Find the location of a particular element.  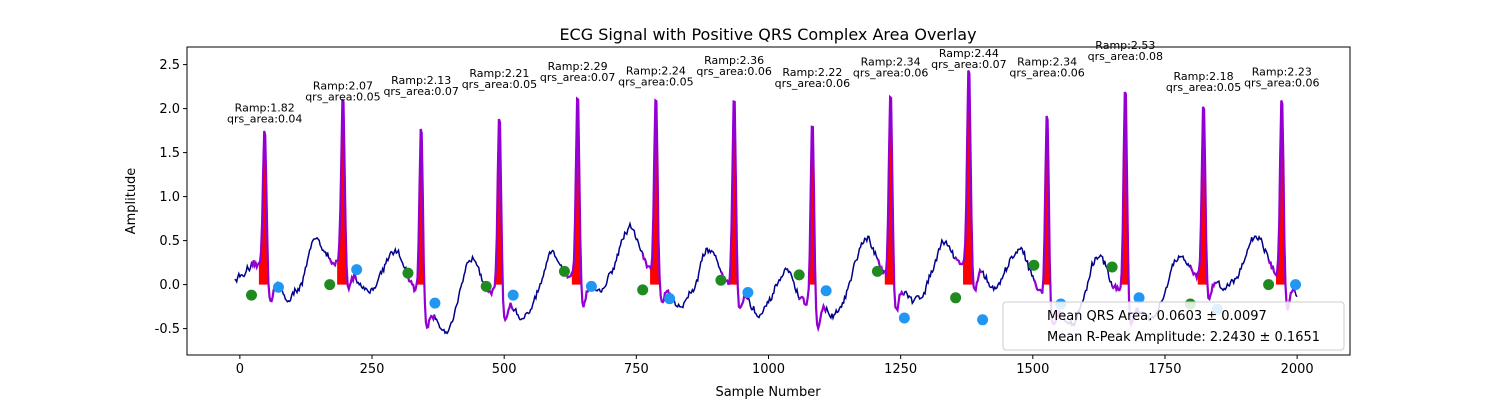

r-amplitude-label: Ramp:2.13 is located at coordinates (421, 80).